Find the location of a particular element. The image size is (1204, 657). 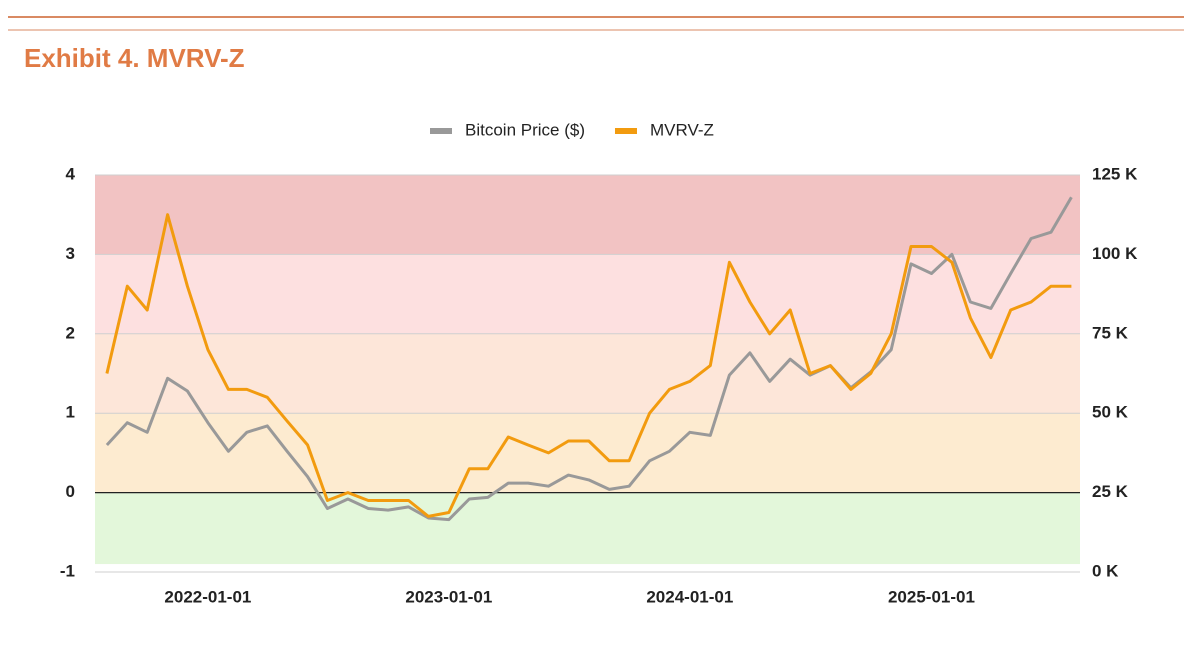

chart-title: Exhibit 4. MVRV-Z is located at coordinates (134, 58).